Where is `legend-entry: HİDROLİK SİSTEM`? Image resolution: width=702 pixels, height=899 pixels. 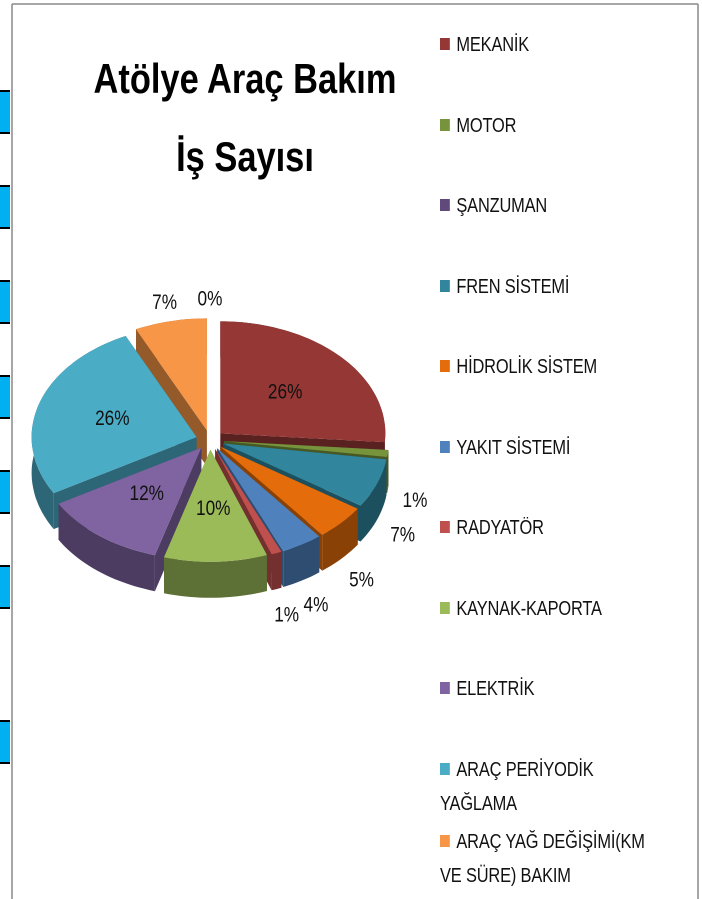
legend-entry: HİDROLİK SİSTEM is located at coordinates (546, 367).